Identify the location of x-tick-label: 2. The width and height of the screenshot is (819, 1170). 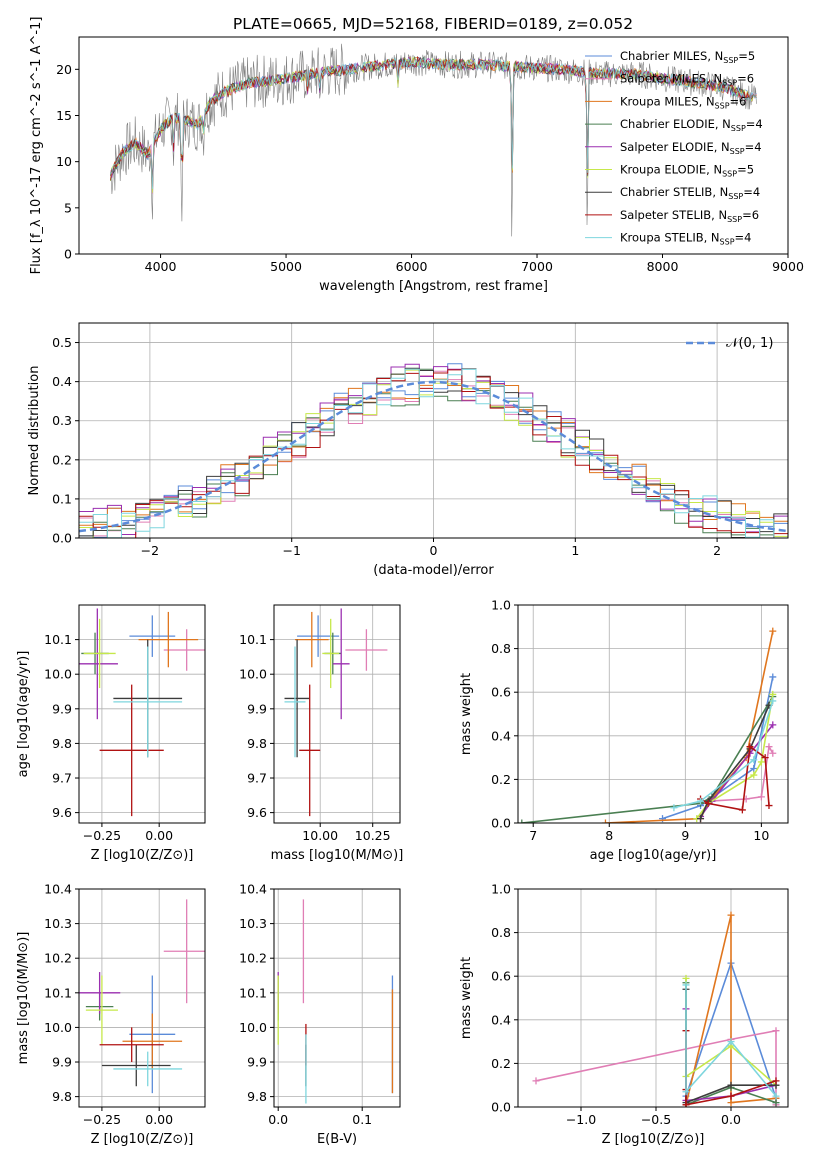
(717, 550).